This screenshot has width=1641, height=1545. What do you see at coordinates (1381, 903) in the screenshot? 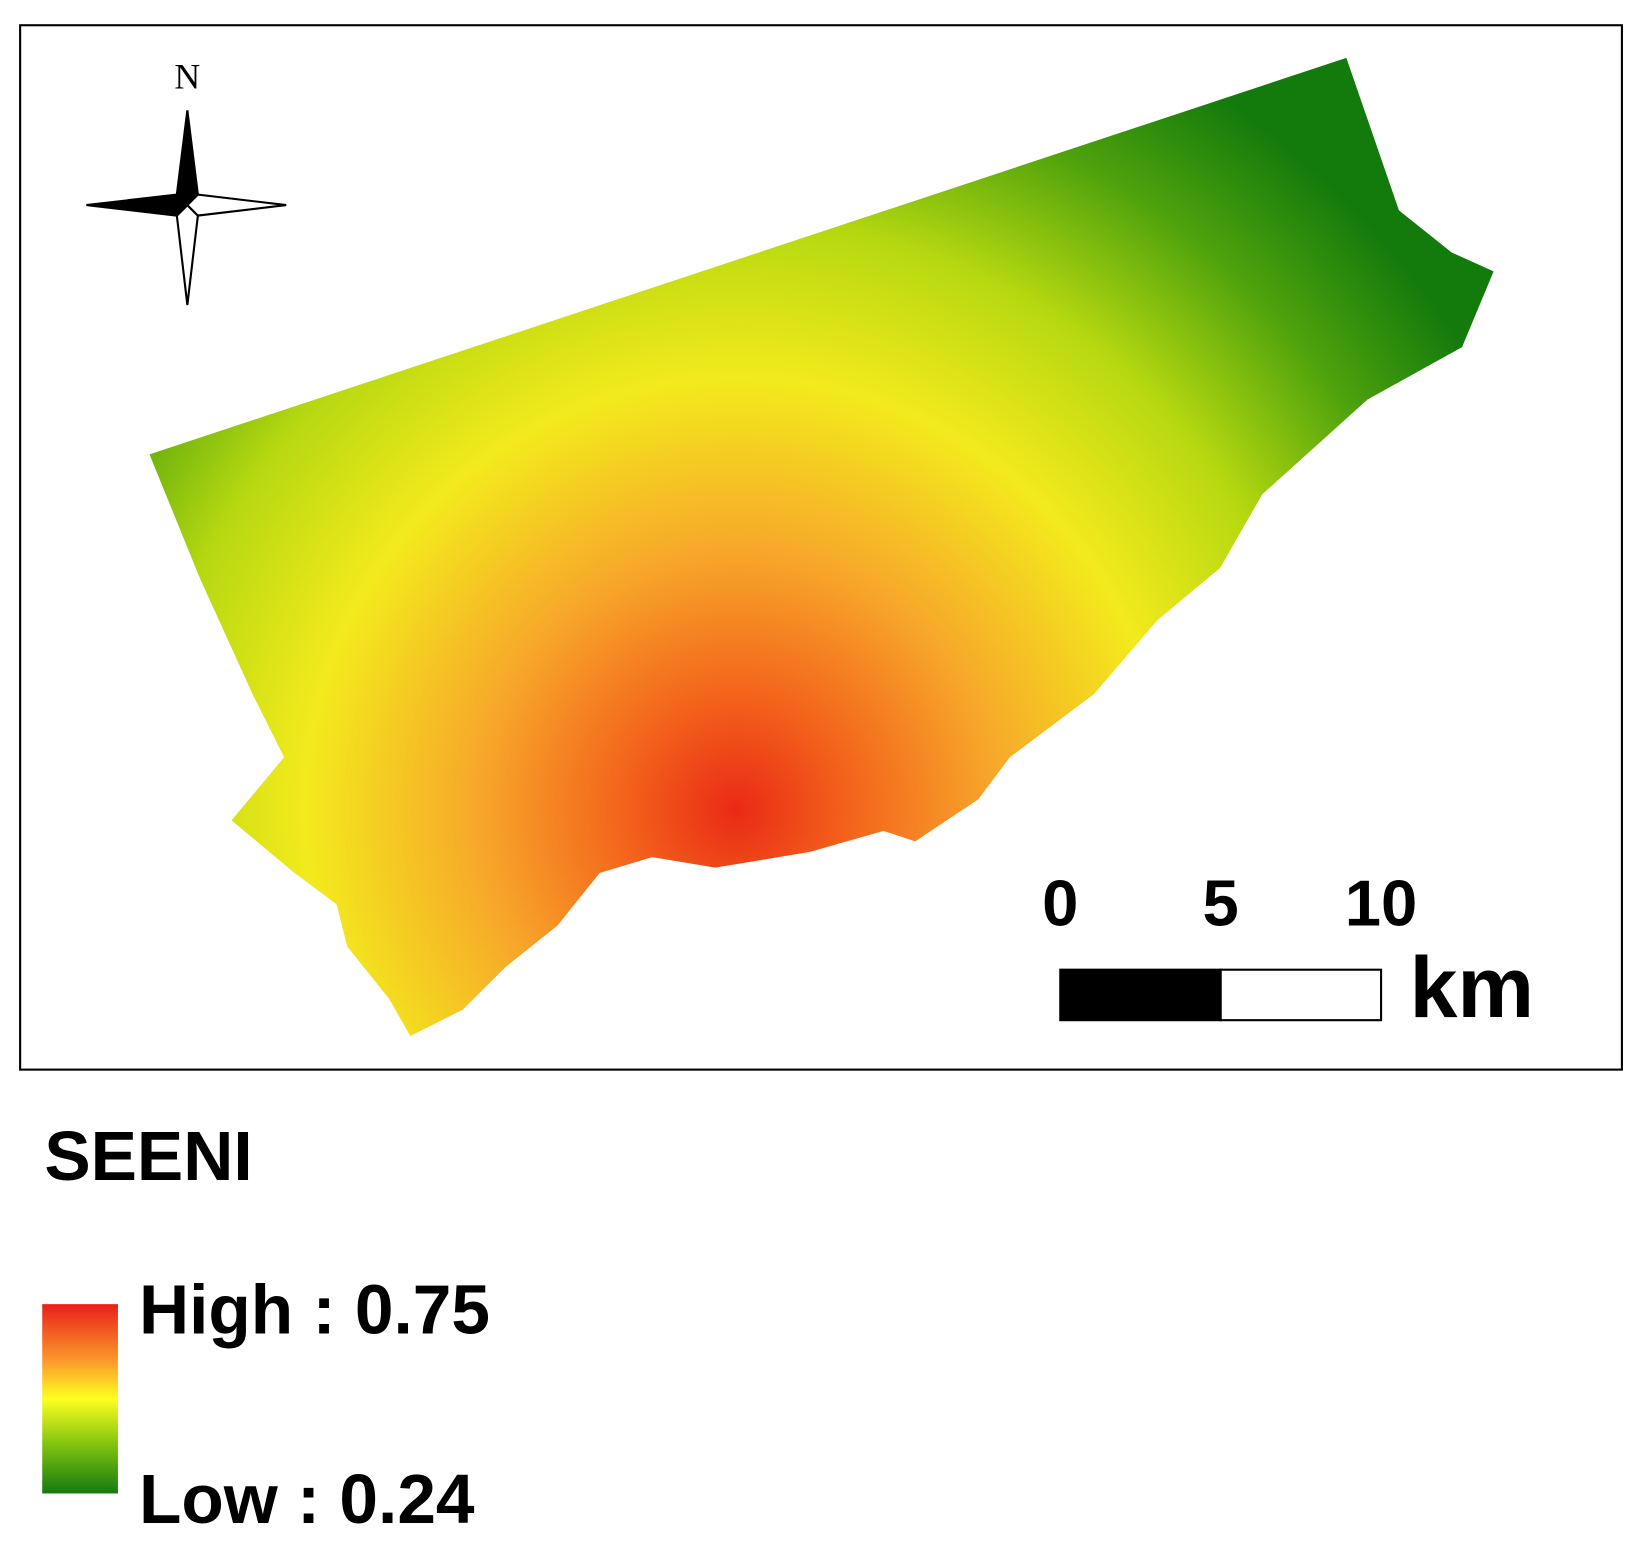
I see `scale-tick-label: 10` at bounding box center [1381, 903].